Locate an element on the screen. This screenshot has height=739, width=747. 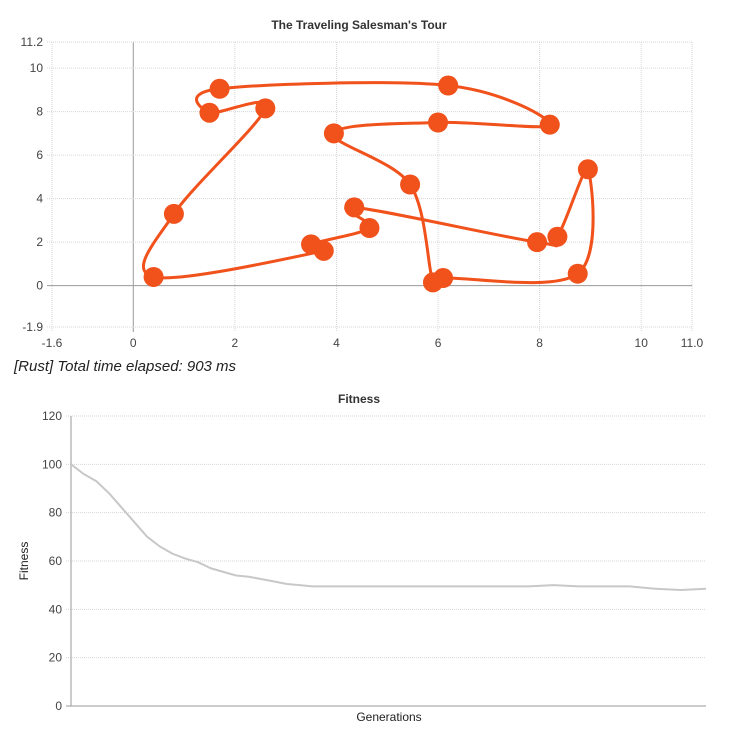
tour-y-tick-label: 4 is located at coordinates (39, 199).